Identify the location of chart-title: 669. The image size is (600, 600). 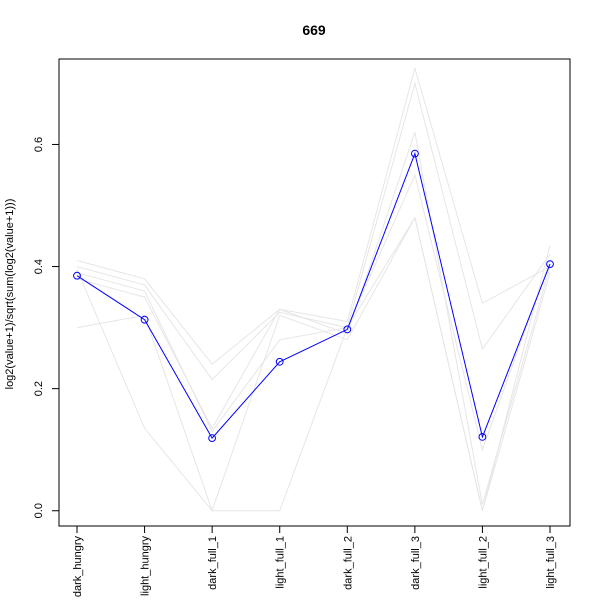
(314, 30).